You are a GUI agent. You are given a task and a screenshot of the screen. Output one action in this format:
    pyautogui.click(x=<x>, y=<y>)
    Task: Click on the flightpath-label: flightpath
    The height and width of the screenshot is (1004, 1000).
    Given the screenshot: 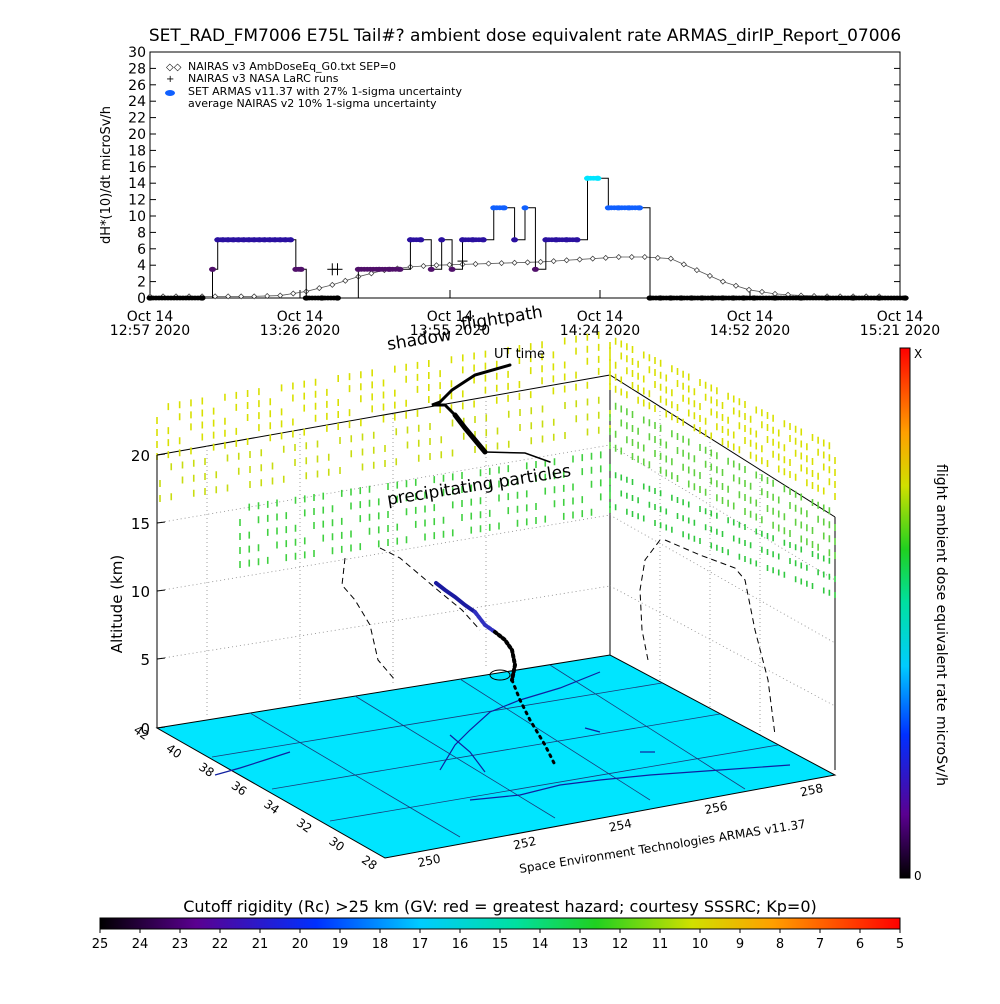 What is the action you would take?
    pyautogui.click(x=502, y=318)
    